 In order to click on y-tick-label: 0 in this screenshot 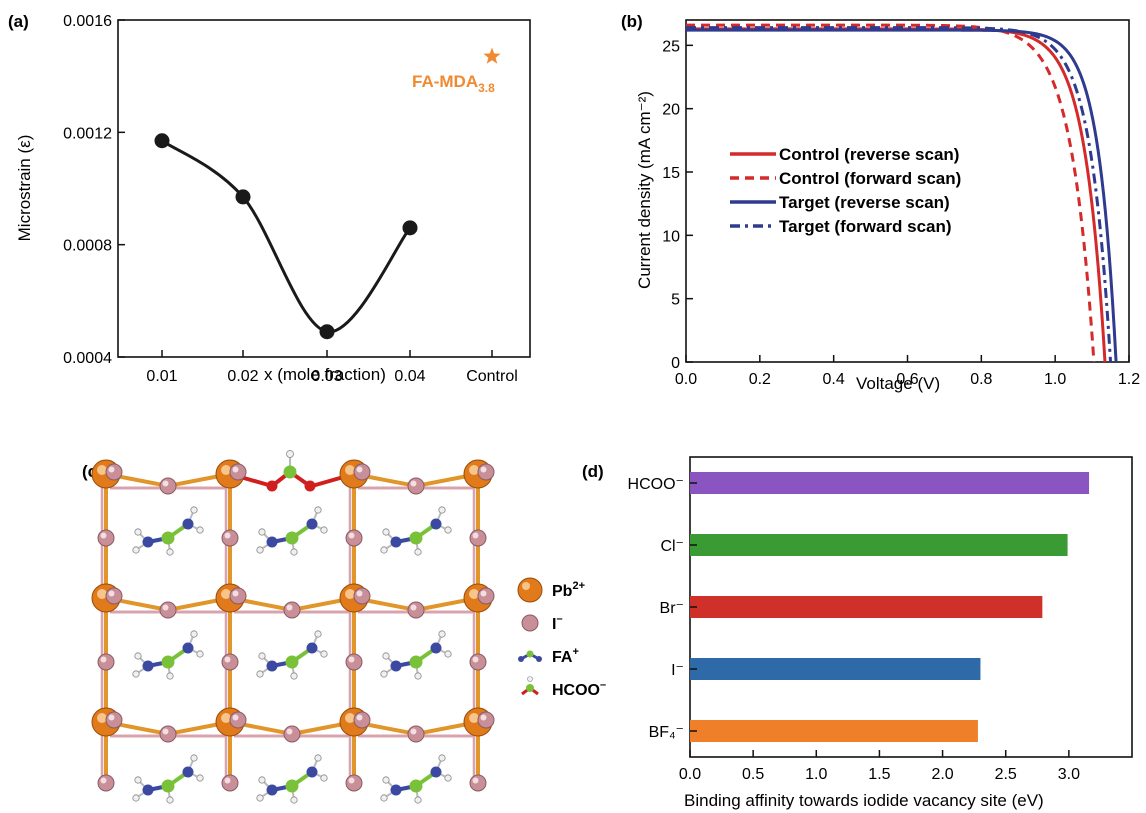, I will do `click(675, 363)`.